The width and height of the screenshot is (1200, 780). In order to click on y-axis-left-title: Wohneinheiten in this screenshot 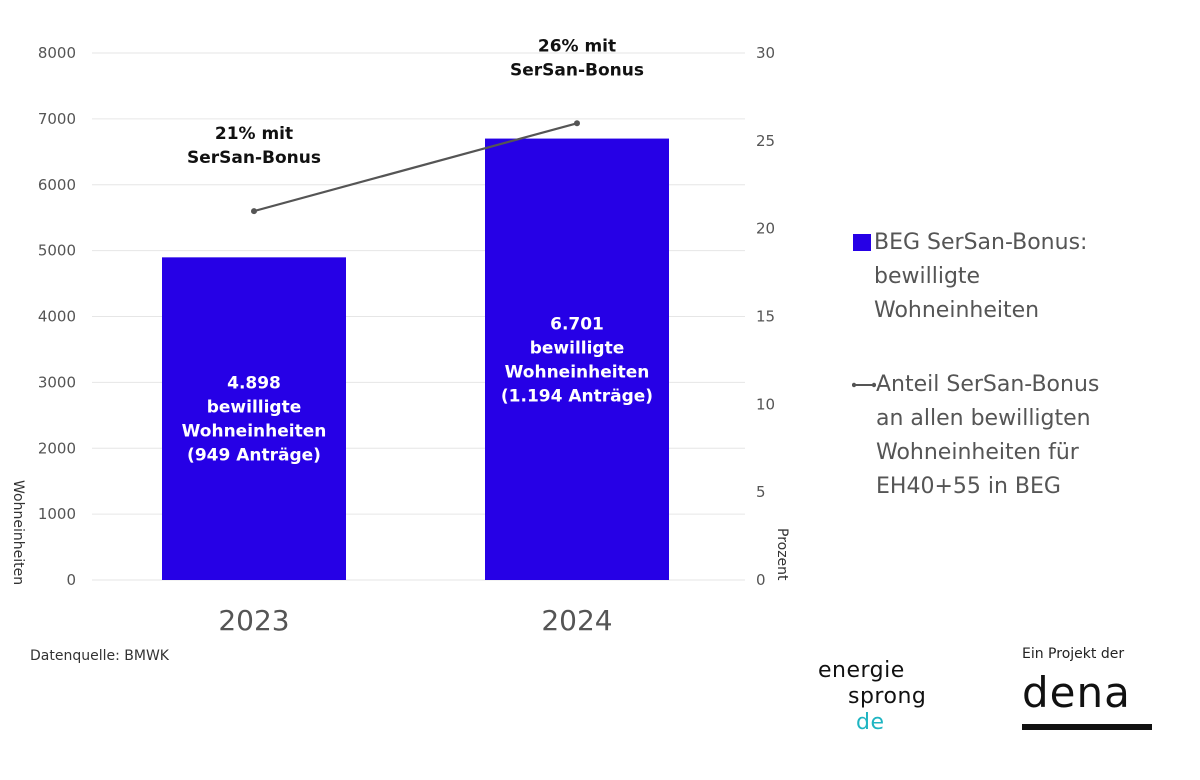, I will do `click(18, 532)`.